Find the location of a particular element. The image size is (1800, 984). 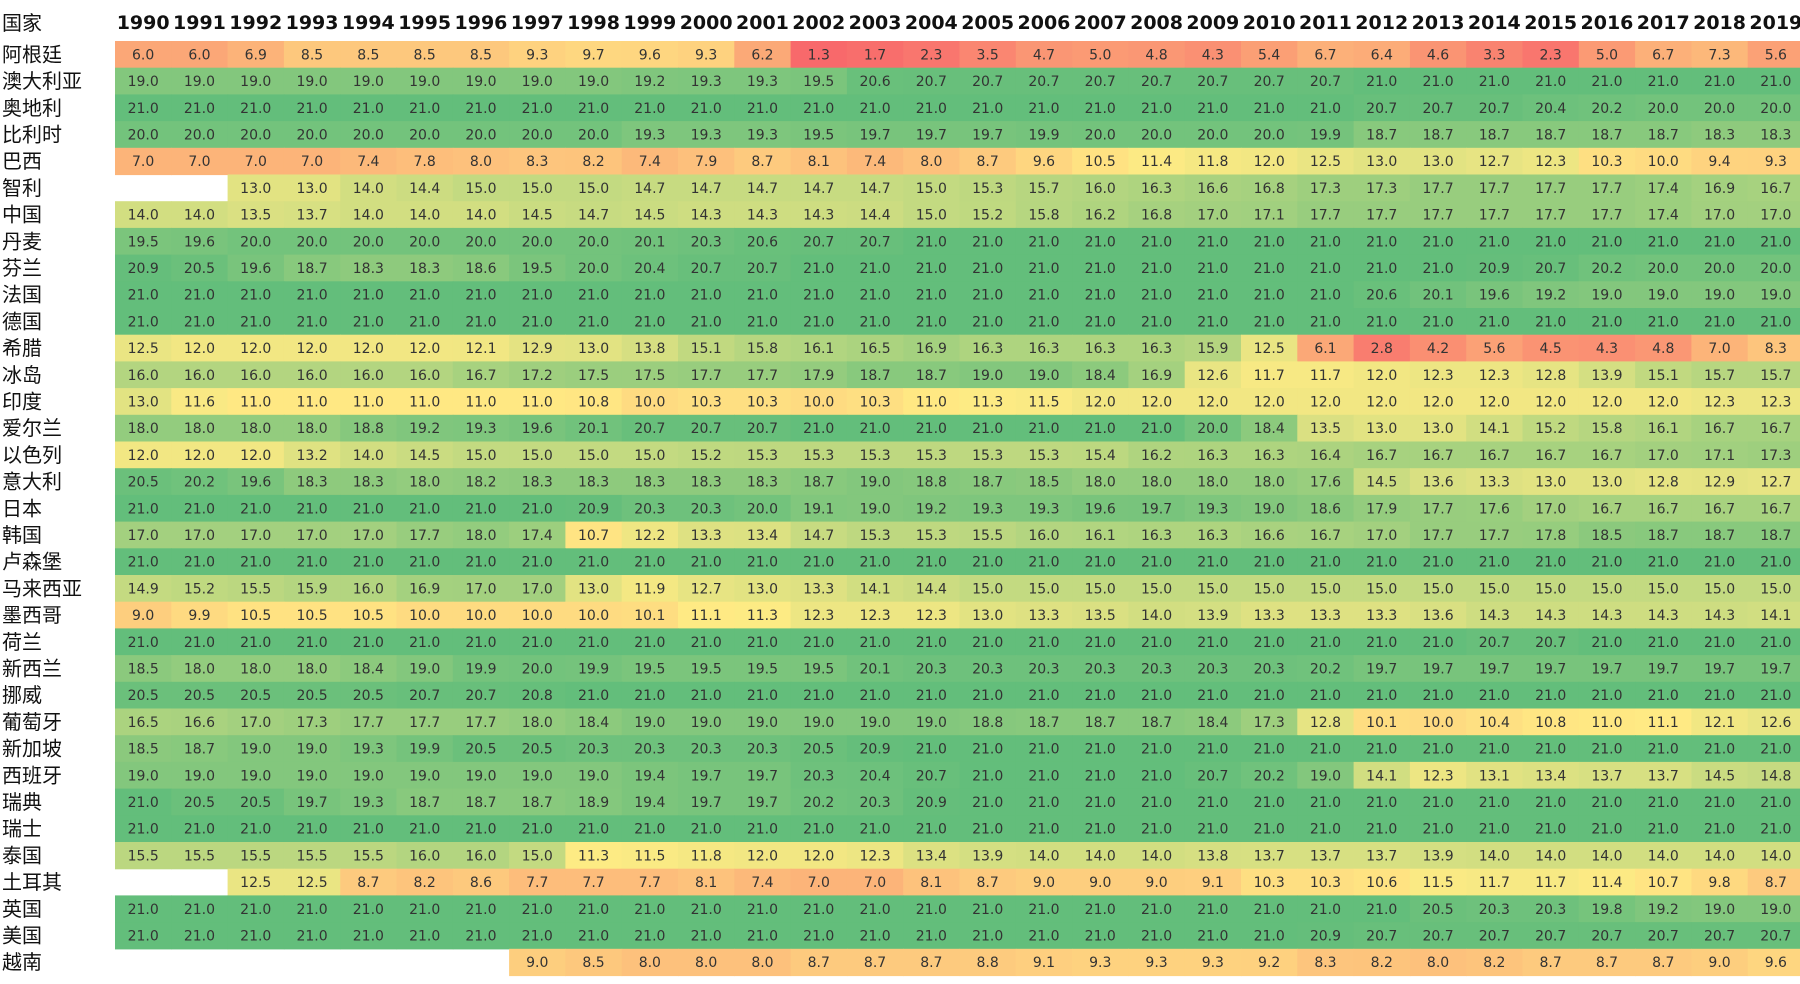

cell-value: 19.4 is located at coordinates (649, 803).